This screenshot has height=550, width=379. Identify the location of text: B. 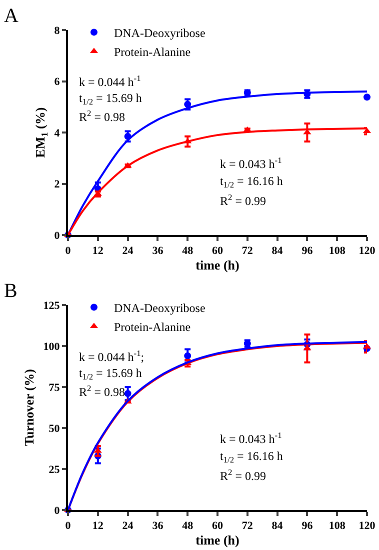
(11, 291).